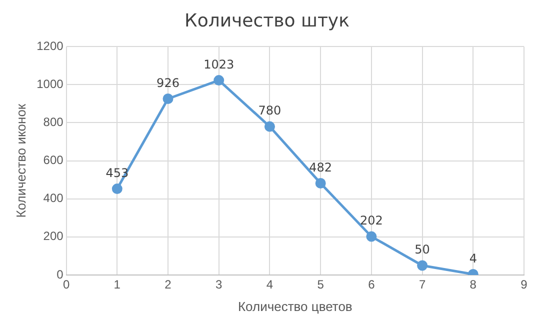 The width and height of the screenshot is (544, 327). What do you see at coordinates (473, 258) in the screenshot?
I see `data-label: 4` at bounding box center [473, 258].